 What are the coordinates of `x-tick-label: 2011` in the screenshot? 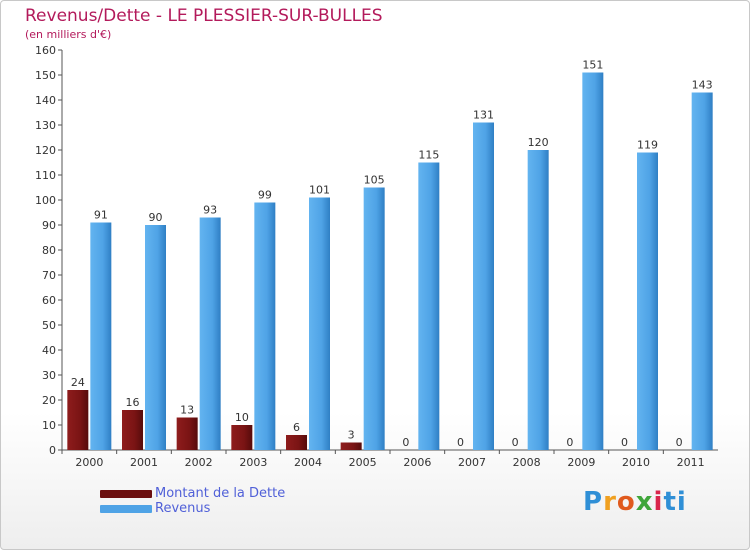 It's located at (691, 462).